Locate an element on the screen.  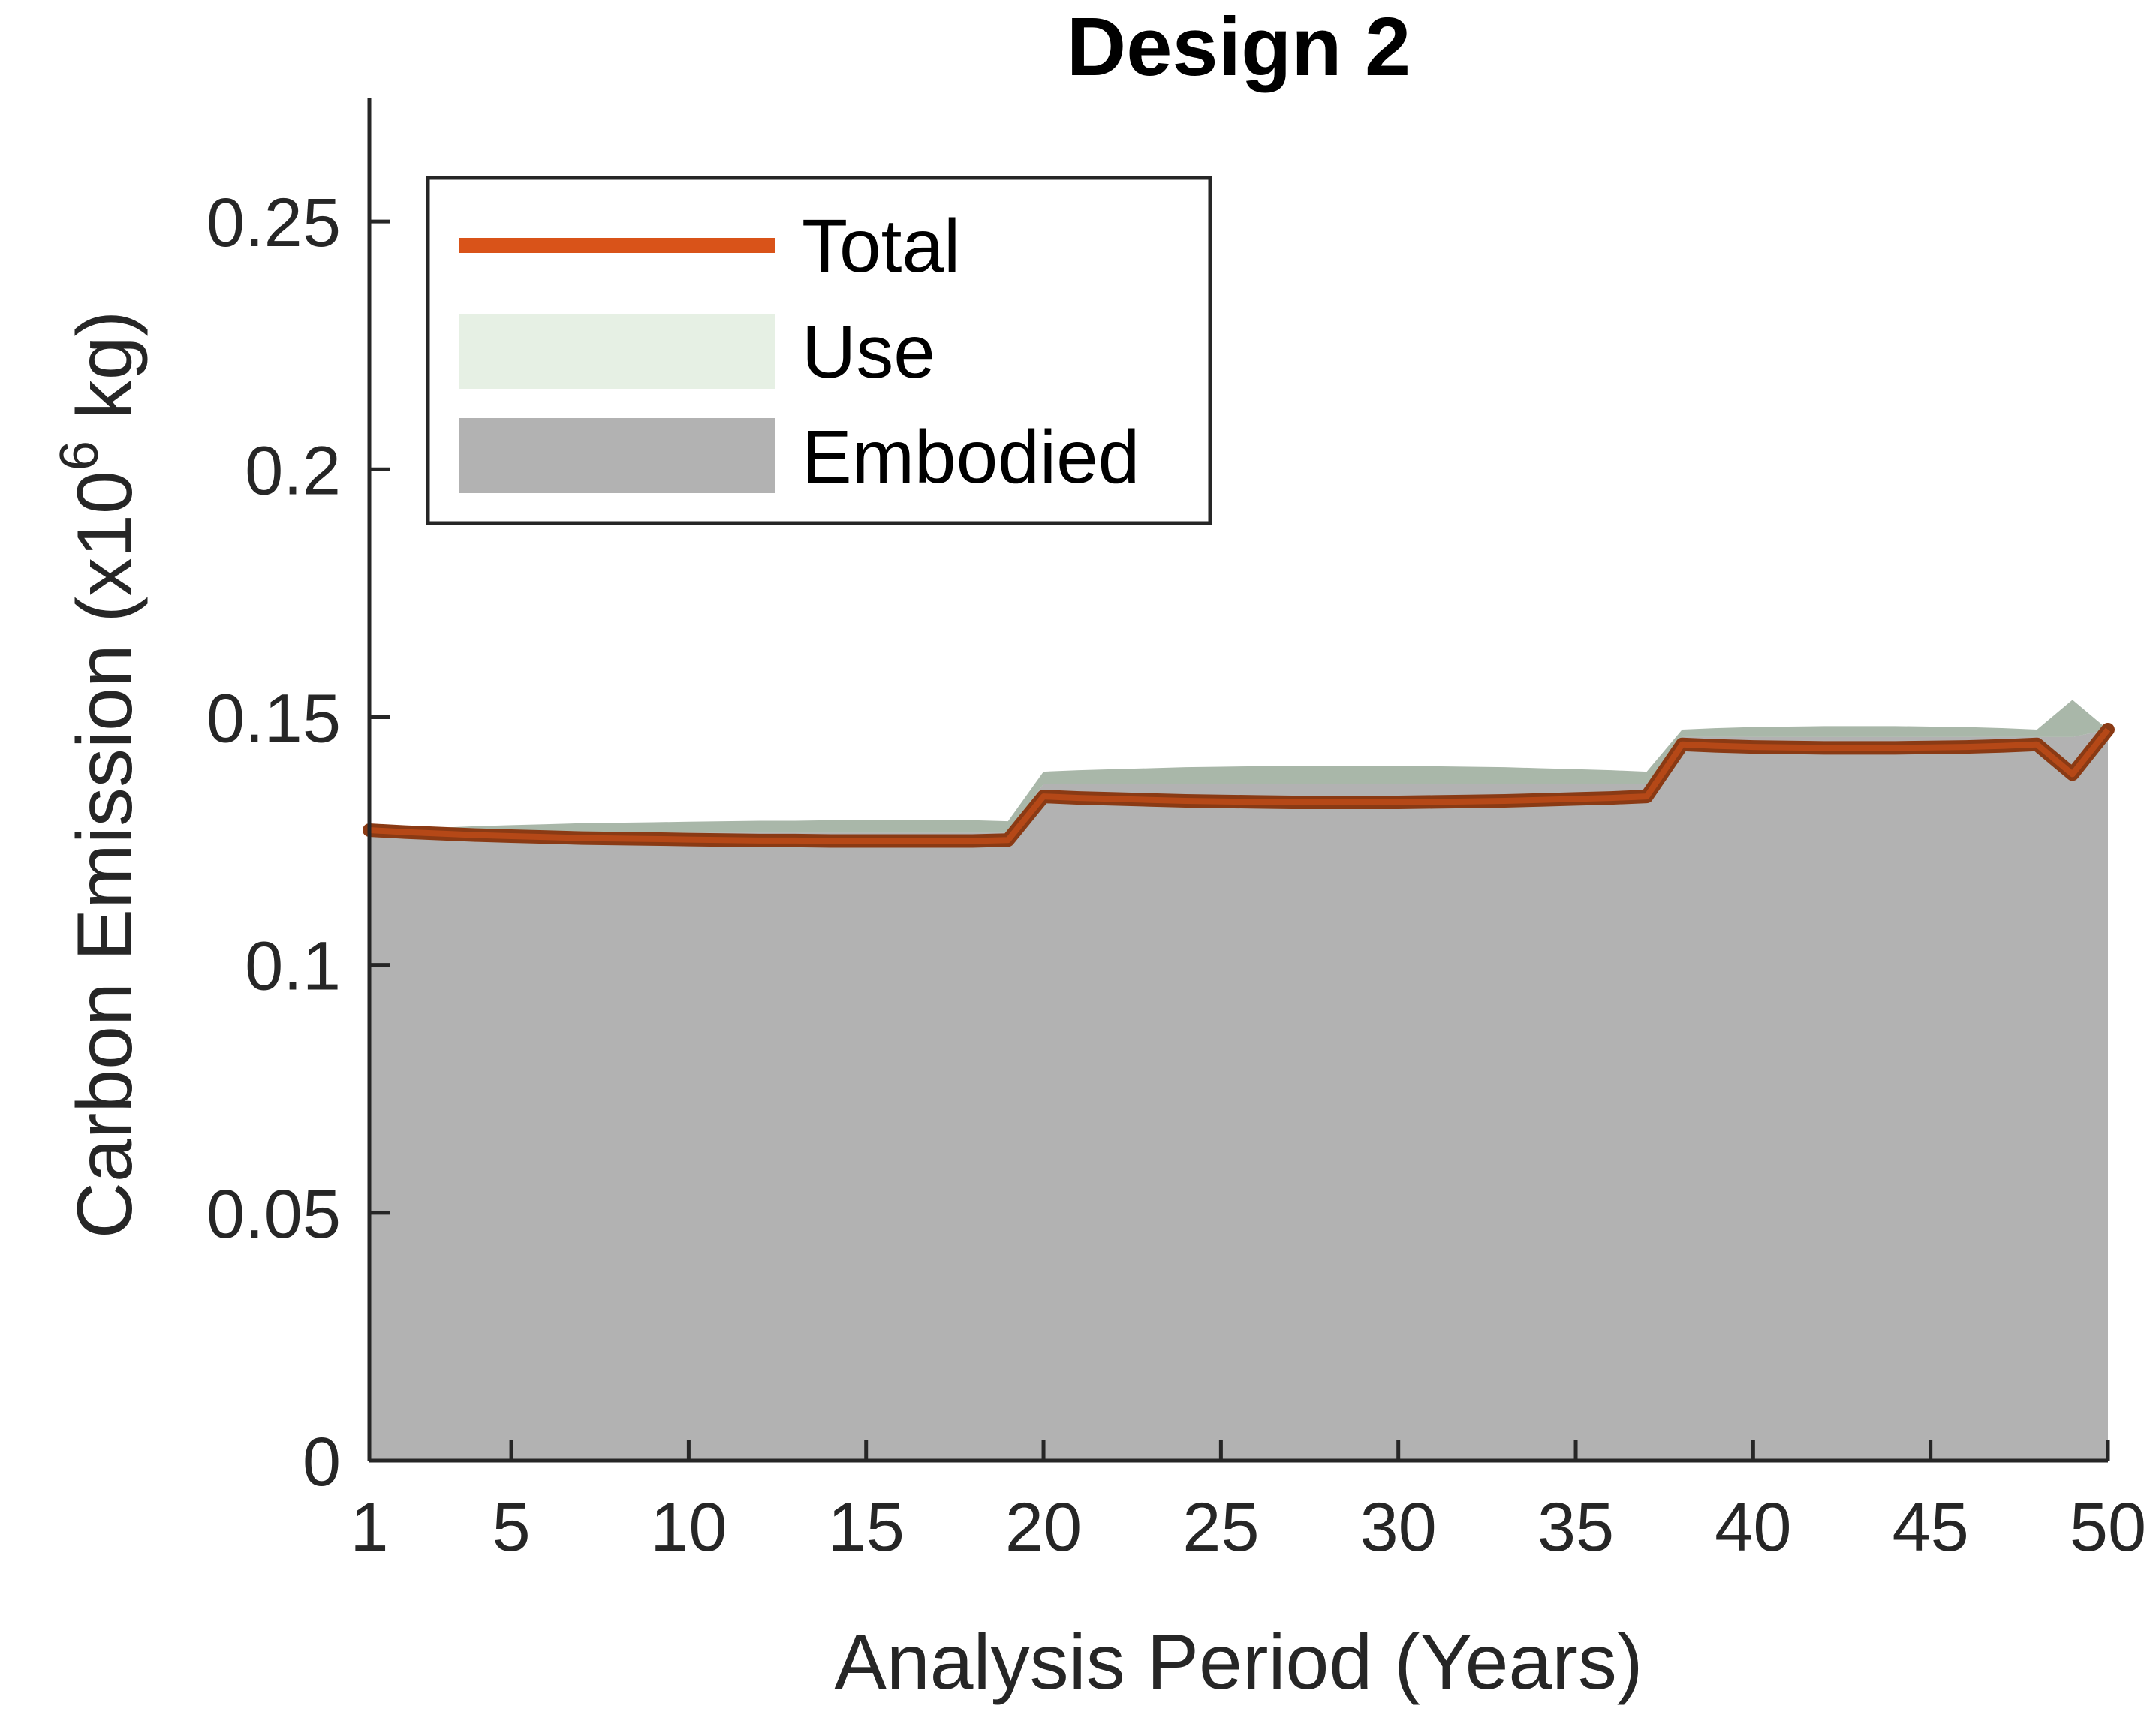
x-tick-label: 40 is located at coordinates (1753, 1528).